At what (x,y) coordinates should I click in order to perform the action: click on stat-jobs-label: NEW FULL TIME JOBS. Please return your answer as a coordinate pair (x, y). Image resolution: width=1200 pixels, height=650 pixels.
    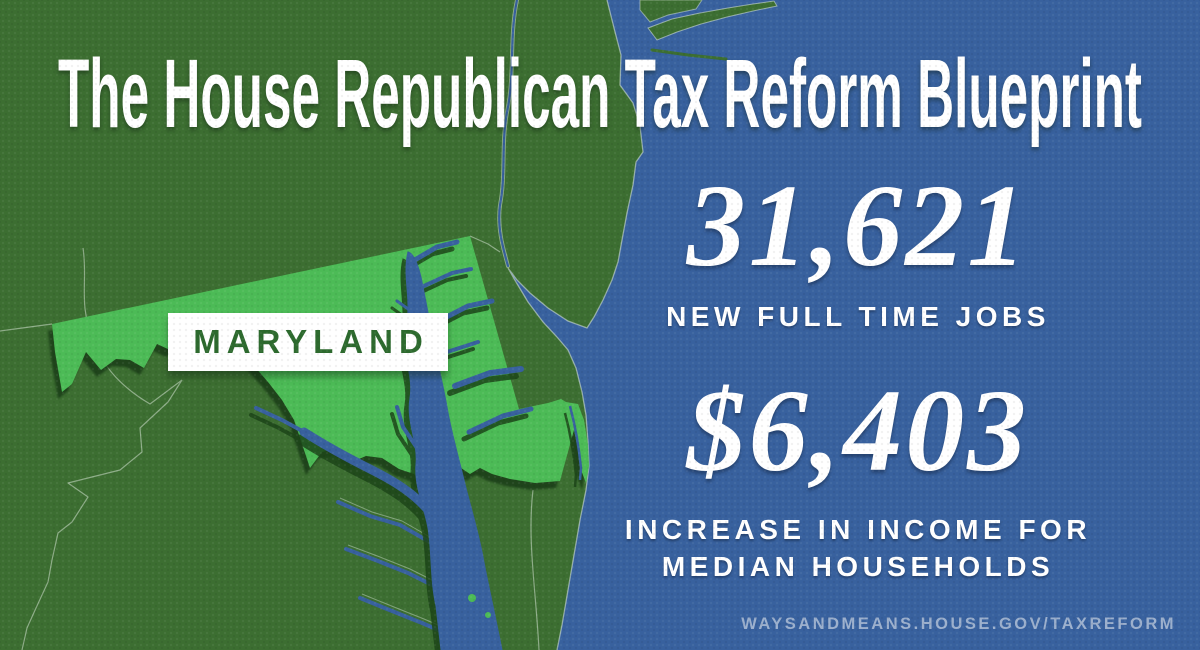
    Looking at the image, I should click on (858, 317).